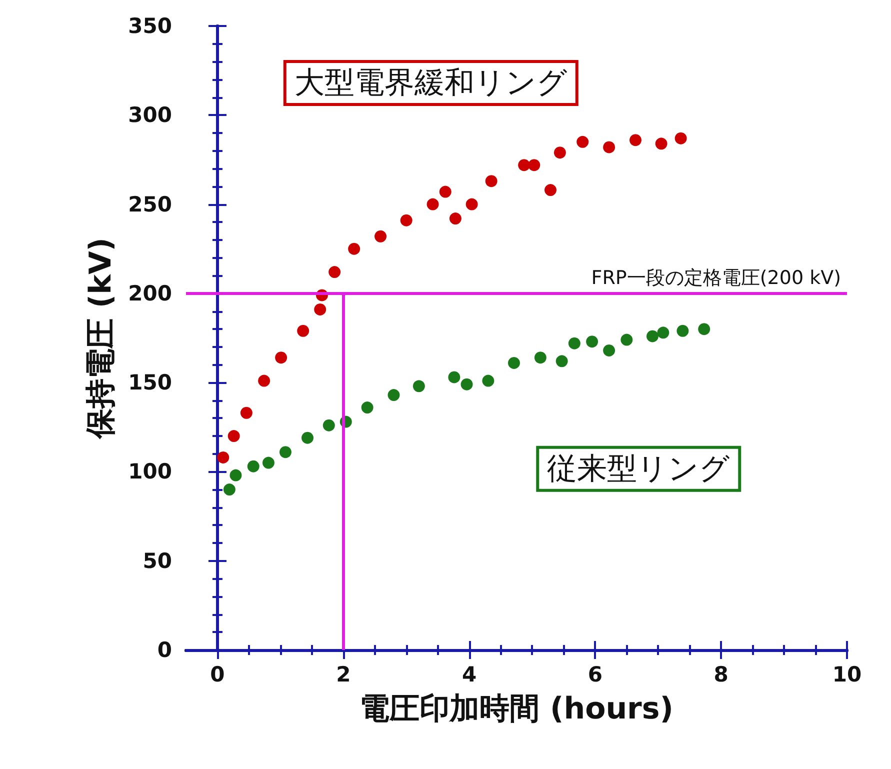  What do you see at coordinates (150, 115) in the screenshot?
I see `y-tick-label: 300` at bounding box center [150, 115].